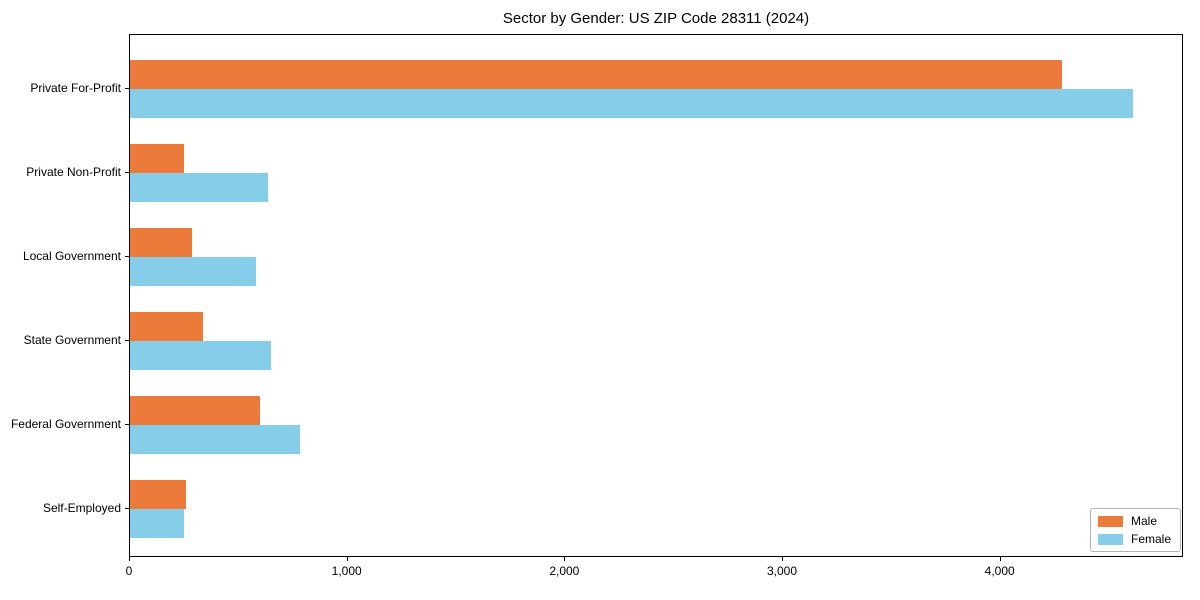 The width and height of the screenshot is (1200, 600). I want to click on x-tick-label: 2,000, so click(564, 571).